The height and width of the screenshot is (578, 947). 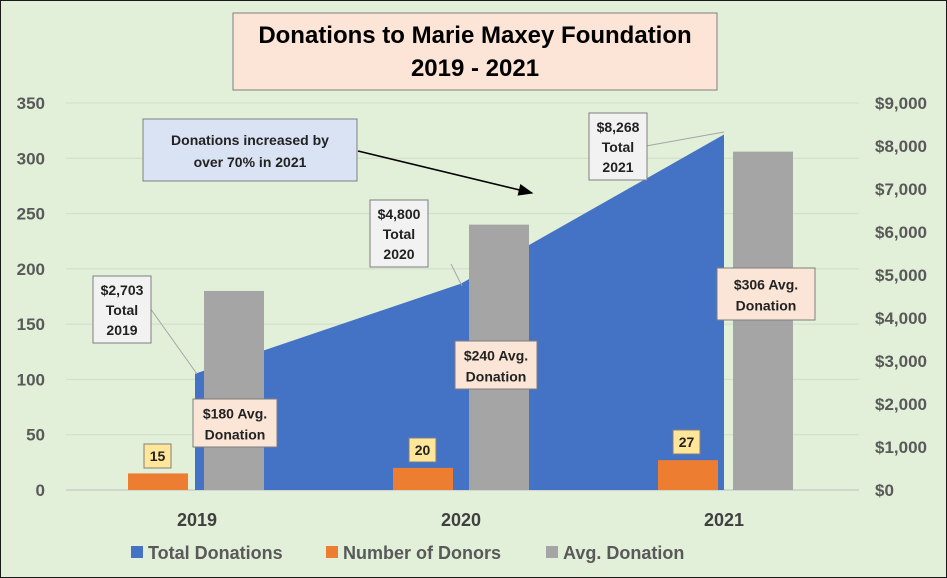 I want to click on label-total-donations-text: $4,800, so click(x=399, y=214).